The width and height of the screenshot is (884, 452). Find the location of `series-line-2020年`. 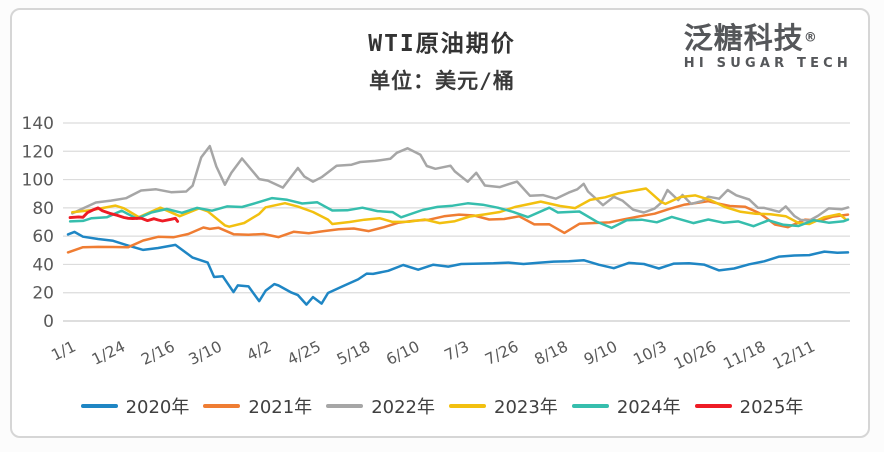

series-line-2020年 is located at coordinates (458, 268).